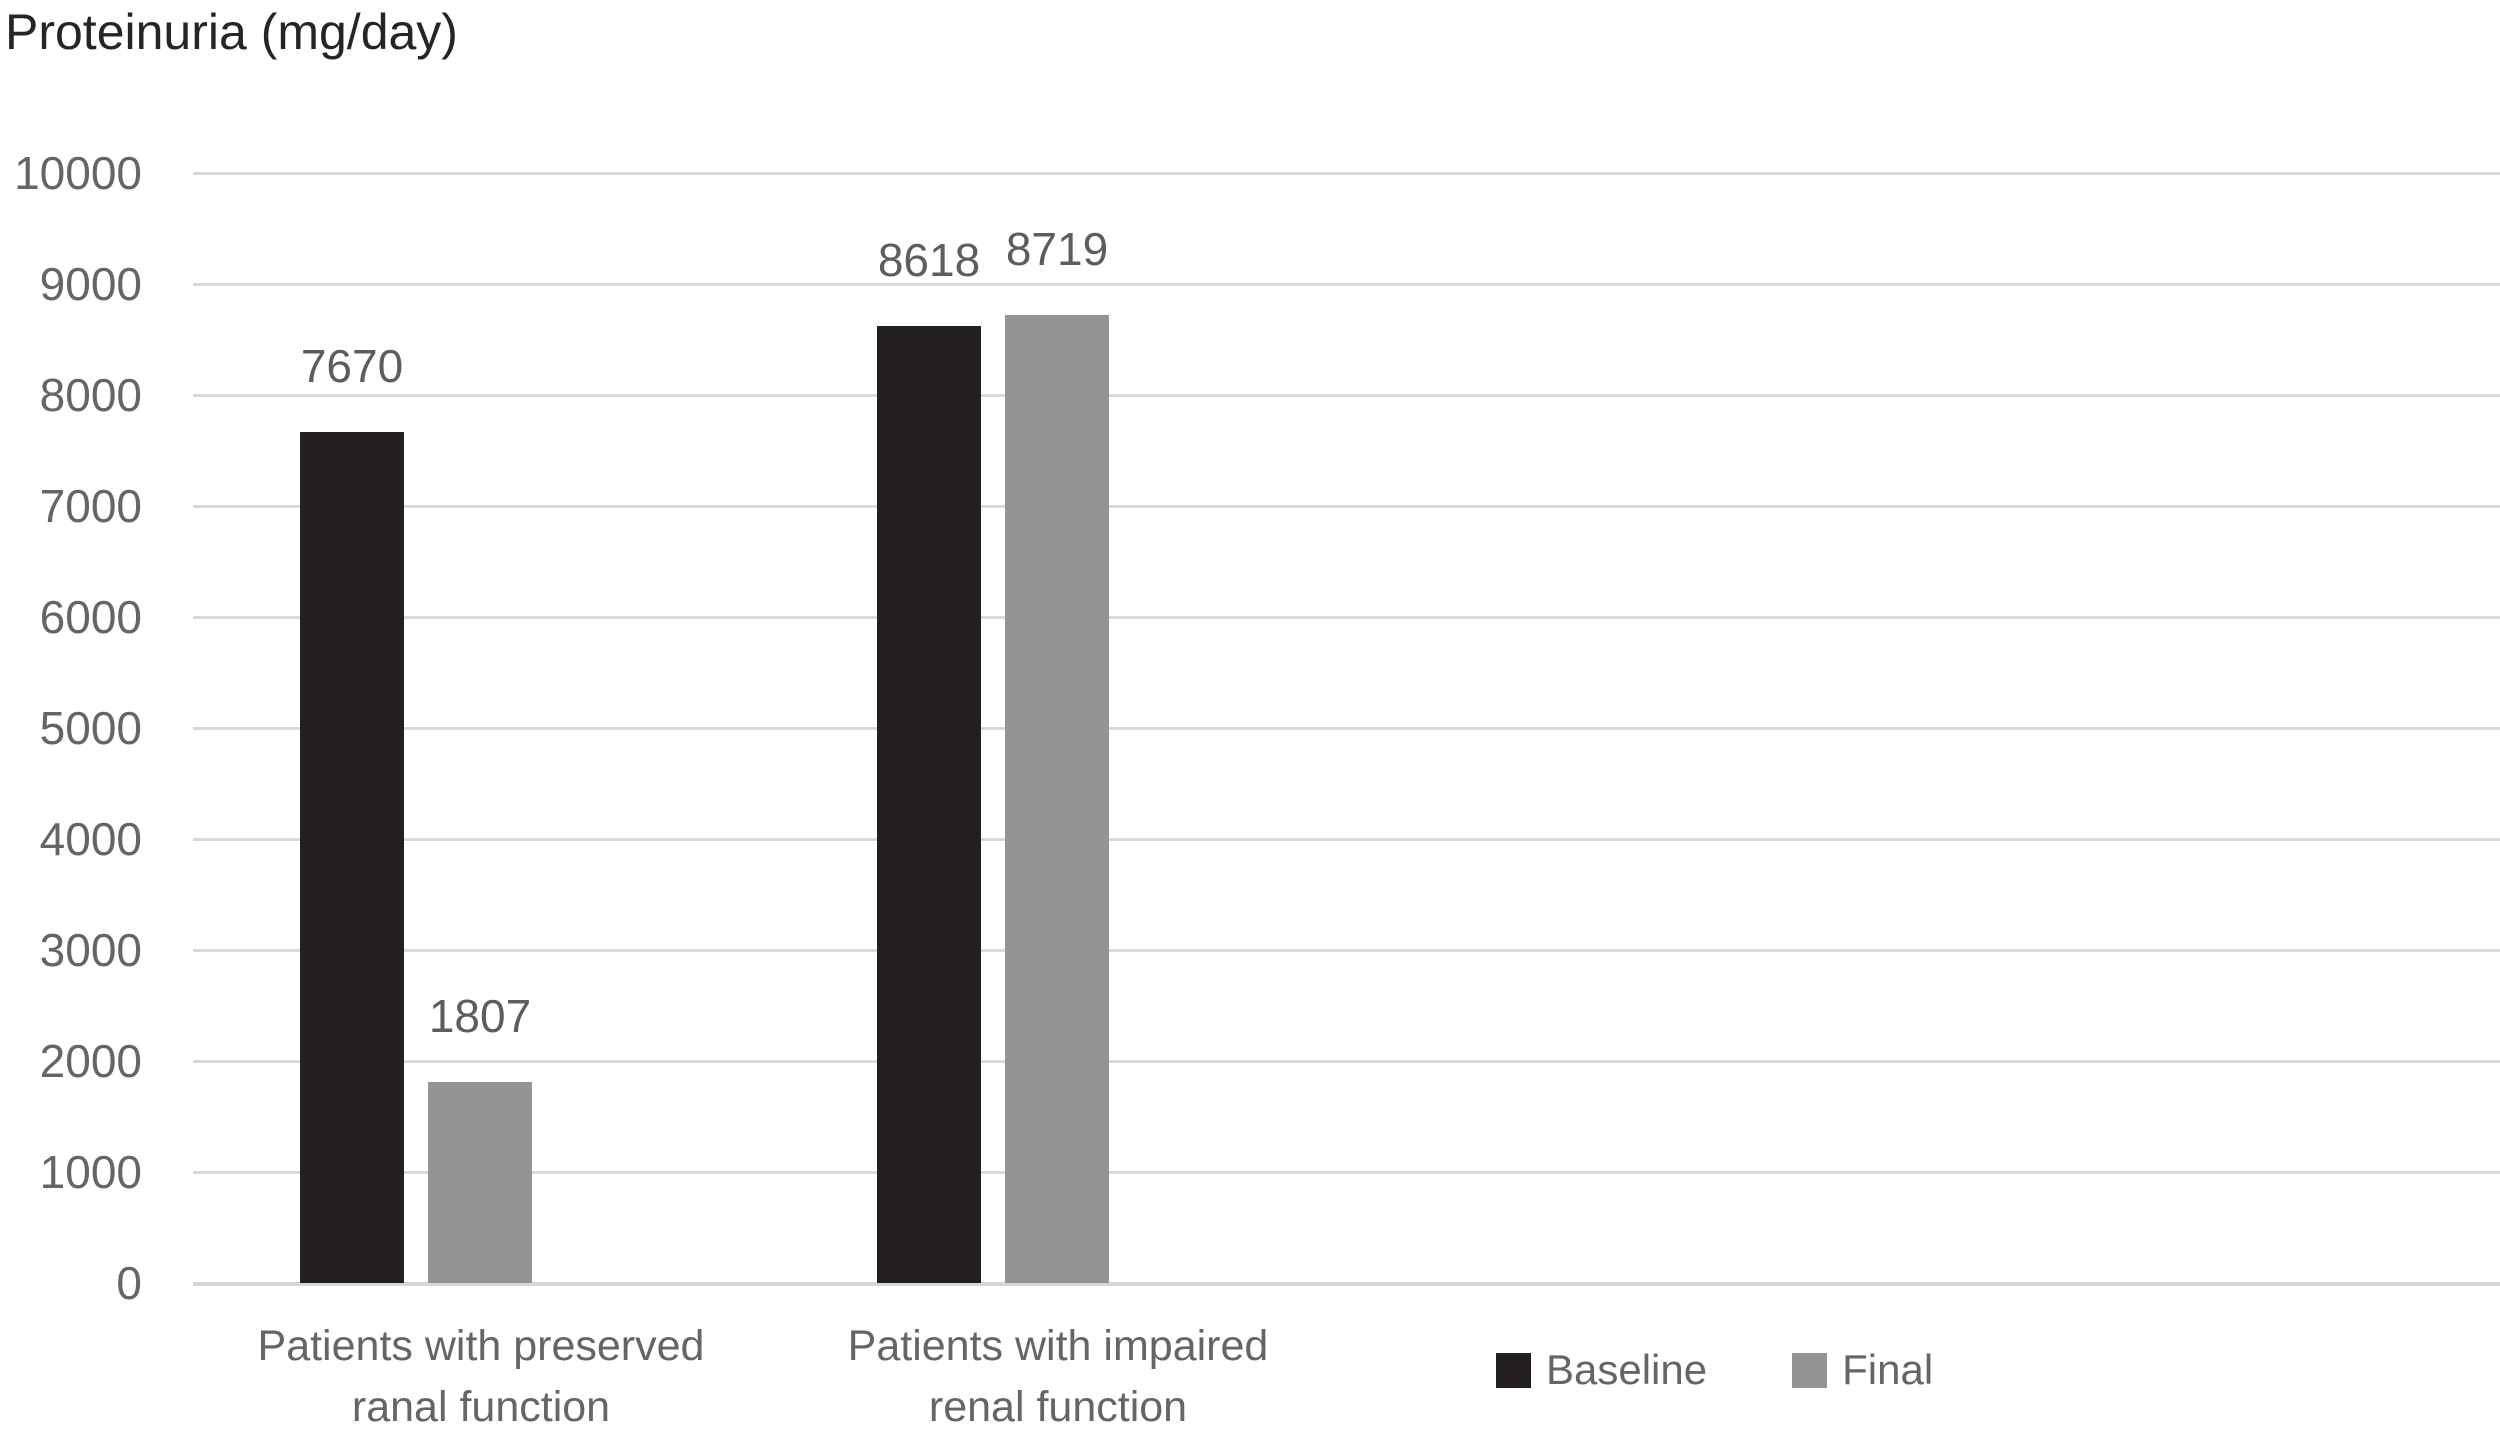 The height and width of the screenshot is (1450, 2500). What do you see at coordinates (90, 728) in the screenshot?
I see `y-axis-tick-label-5000: 5000` at bounding box center [90, 728].